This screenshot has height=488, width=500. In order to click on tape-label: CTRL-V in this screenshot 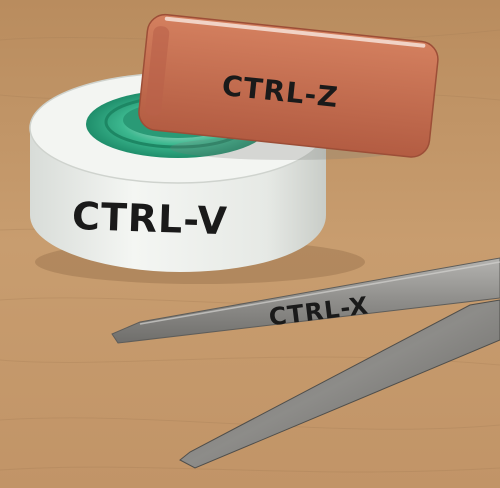, I will do `click(149, 218)`.